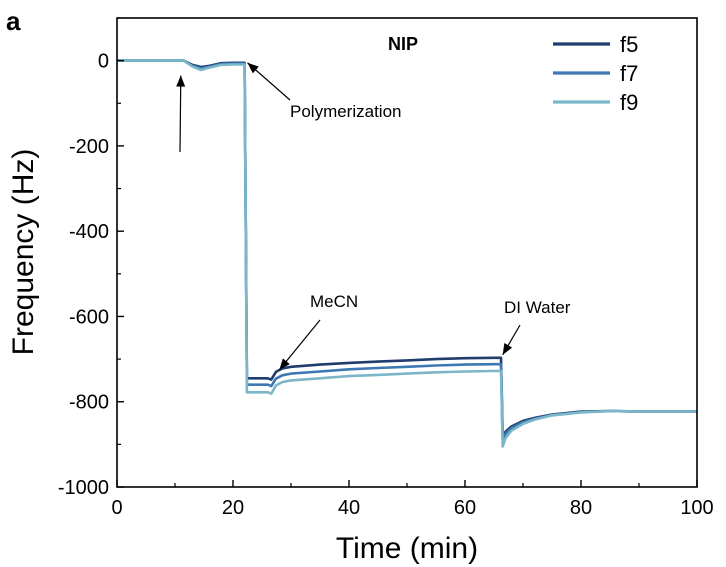  What do you see at coordinates (13, 21) in the screenshot?
I see `panel-label: a` at bounding box center [13, 21].